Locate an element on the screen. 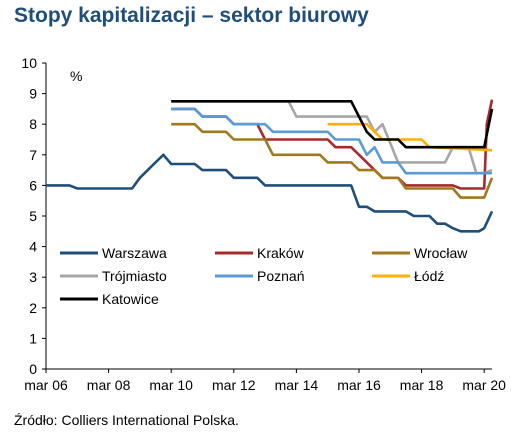 The height and width of the screenshot is (441, 522). series-line-wroclaw is located at coordinates (332, 160).